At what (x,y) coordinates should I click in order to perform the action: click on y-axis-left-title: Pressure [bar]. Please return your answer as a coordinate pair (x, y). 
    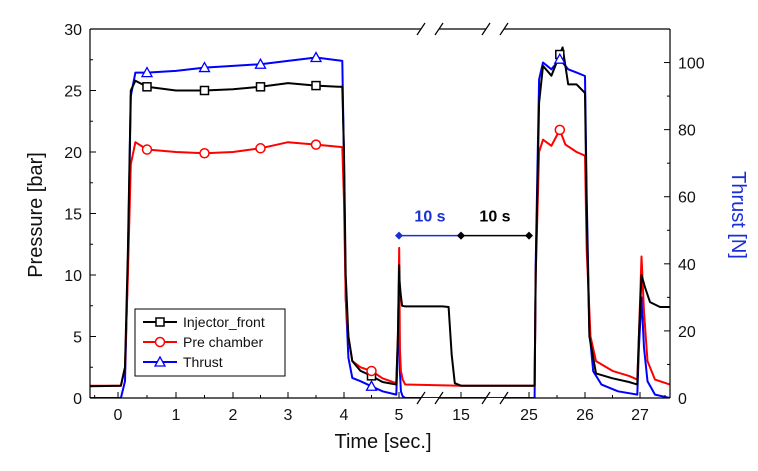
    Looking at the image, I should click on (36, 215).